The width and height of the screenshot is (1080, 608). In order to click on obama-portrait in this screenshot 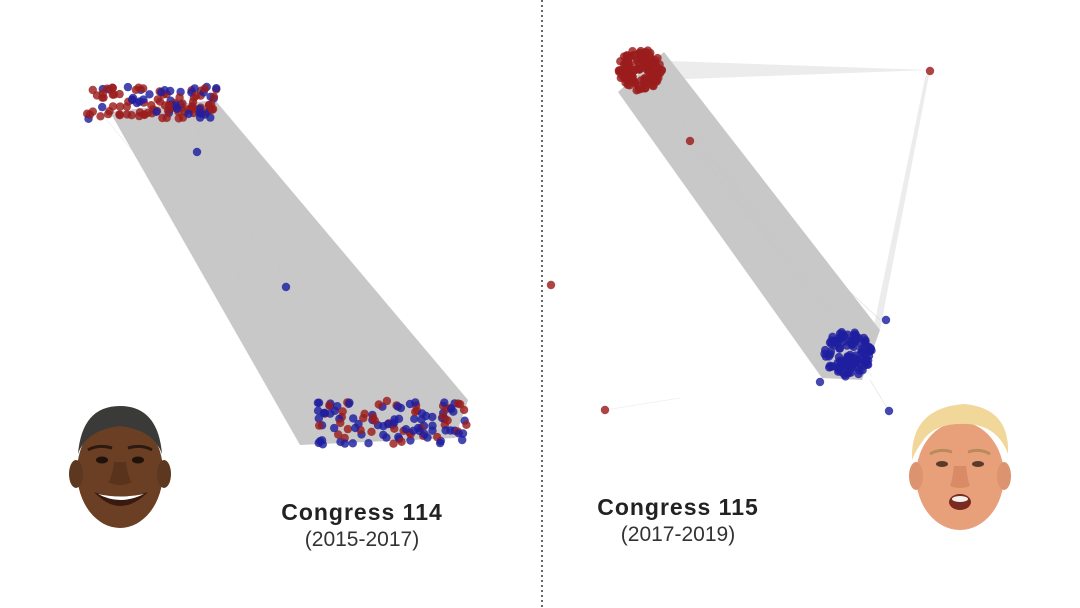, I will do `click(120, 467)`.